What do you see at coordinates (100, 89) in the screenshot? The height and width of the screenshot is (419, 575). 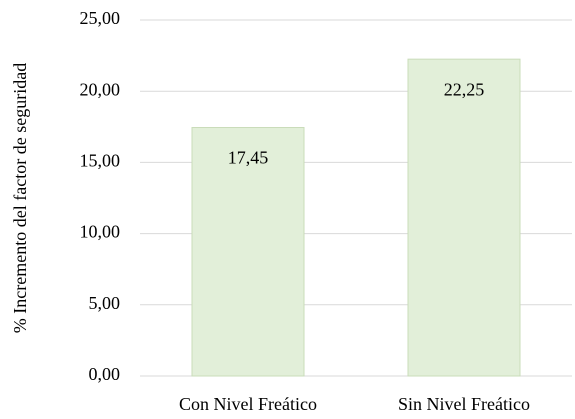 I see `y-tick-label: 20,00` at bounding box center [100, 89].